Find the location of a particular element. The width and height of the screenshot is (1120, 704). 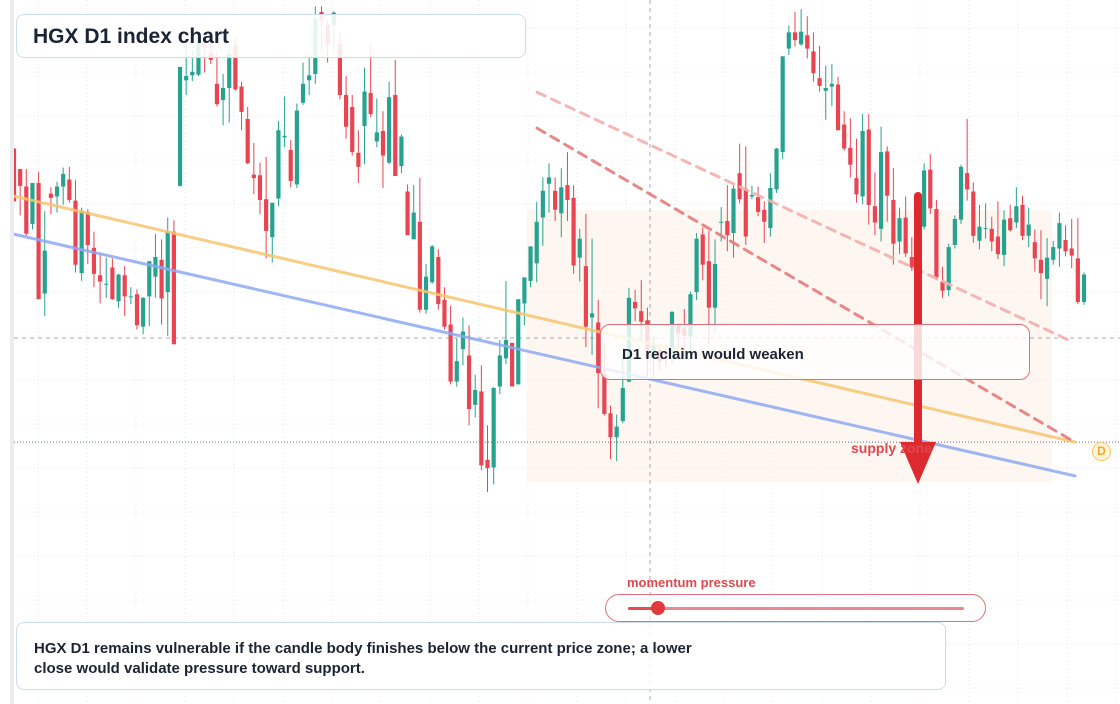

chart-title: HGX D1 index chart is located at coordinates (131, 36).